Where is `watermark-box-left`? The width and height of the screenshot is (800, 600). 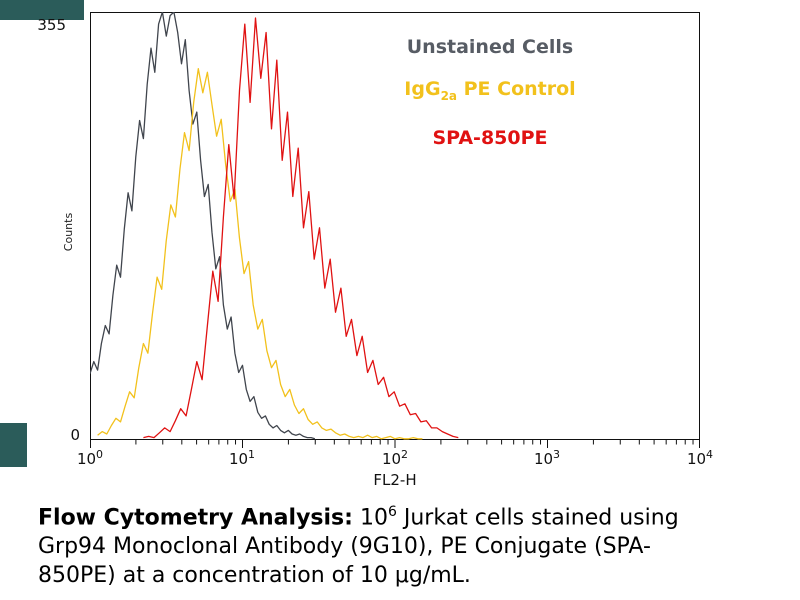 watermark-box-left is located at coordinates (13, 445).